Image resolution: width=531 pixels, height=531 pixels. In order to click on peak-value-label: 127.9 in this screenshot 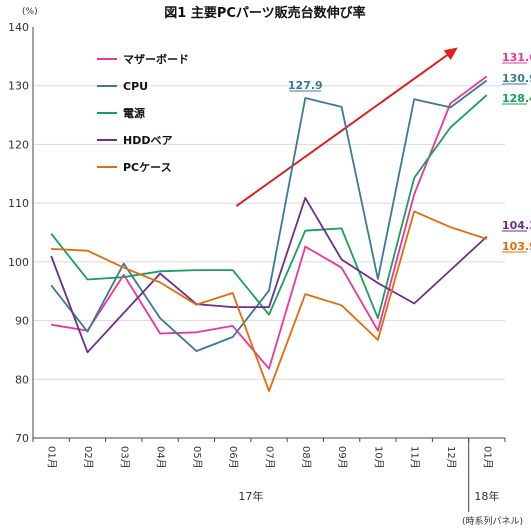, I will do `click(305, 85)`.